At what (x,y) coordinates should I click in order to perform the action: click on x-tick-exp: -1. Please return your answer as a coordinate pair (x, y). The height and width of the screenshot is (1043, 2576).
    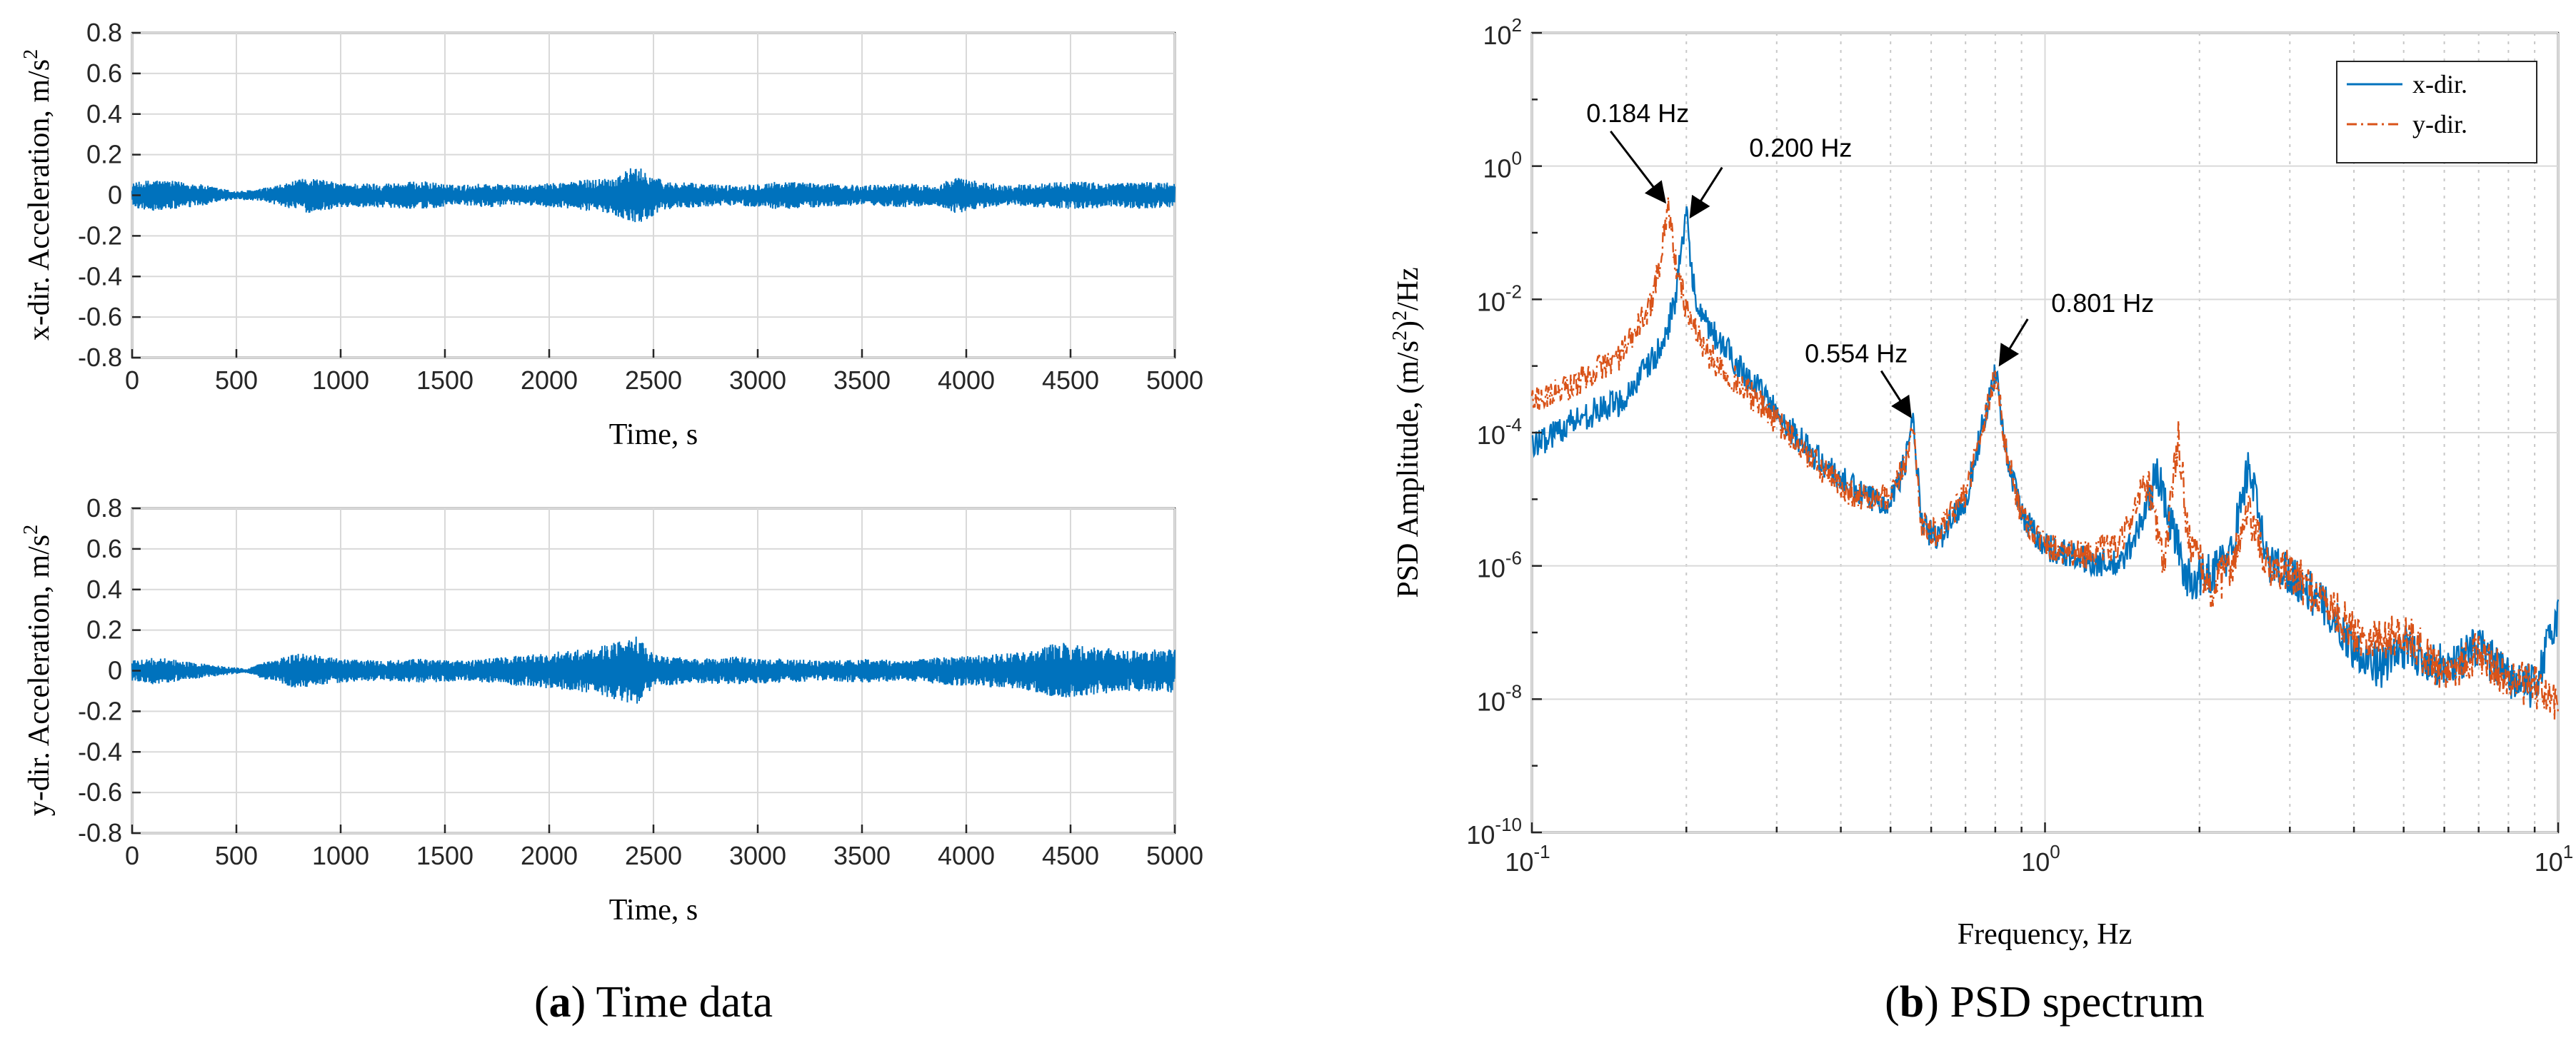
    Looking at the image, I should click on (1541, 852).